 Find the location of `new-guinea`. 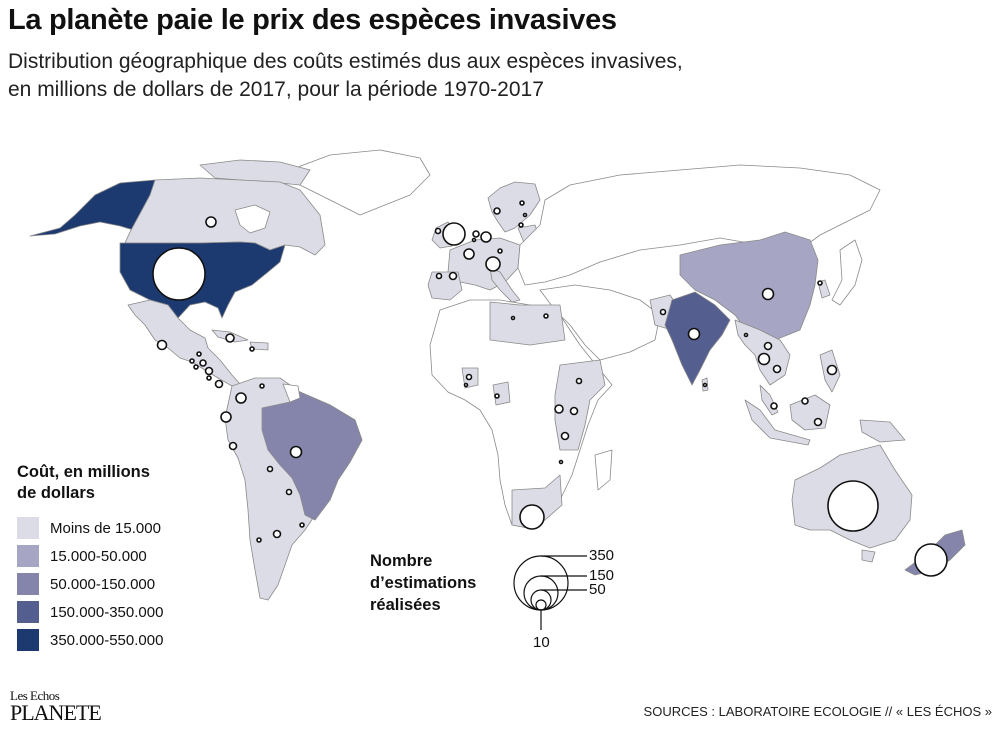

new-guinea is located at coordinates (882, 431).